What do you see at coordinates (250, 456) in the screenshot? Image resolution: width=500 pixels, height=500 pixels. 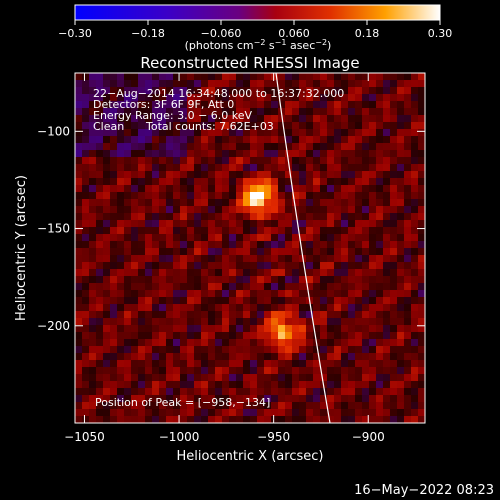 I see `x-axis-label: Heliocentric X (arcsec)` at bounding box center [250, 456].